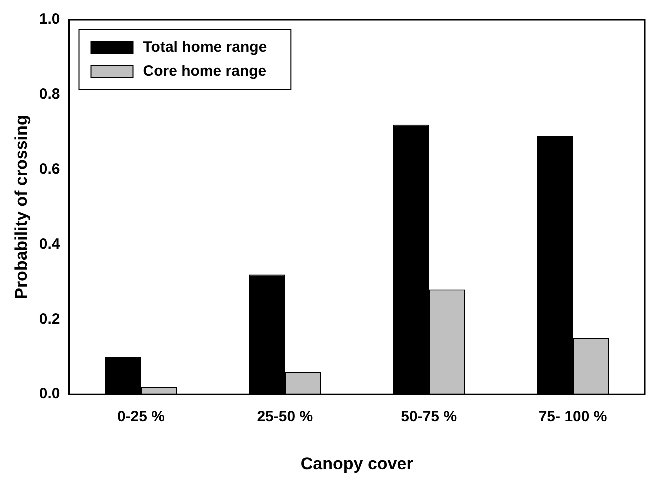  What do you see at coordinates (50, 244) in the screenshot?
I see `y-tick-label: 0.4` at bounding box center [50, 244].